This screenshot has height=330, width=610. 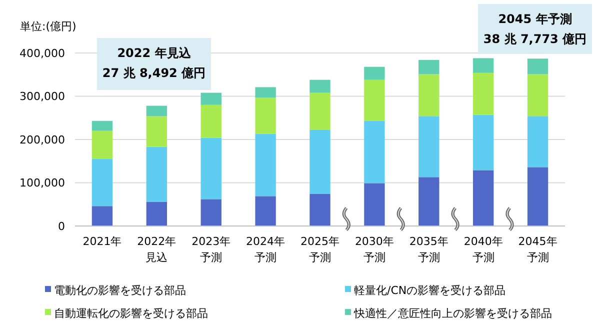 I want to click on y-tick-label: 0, so click(x=61, y=226).